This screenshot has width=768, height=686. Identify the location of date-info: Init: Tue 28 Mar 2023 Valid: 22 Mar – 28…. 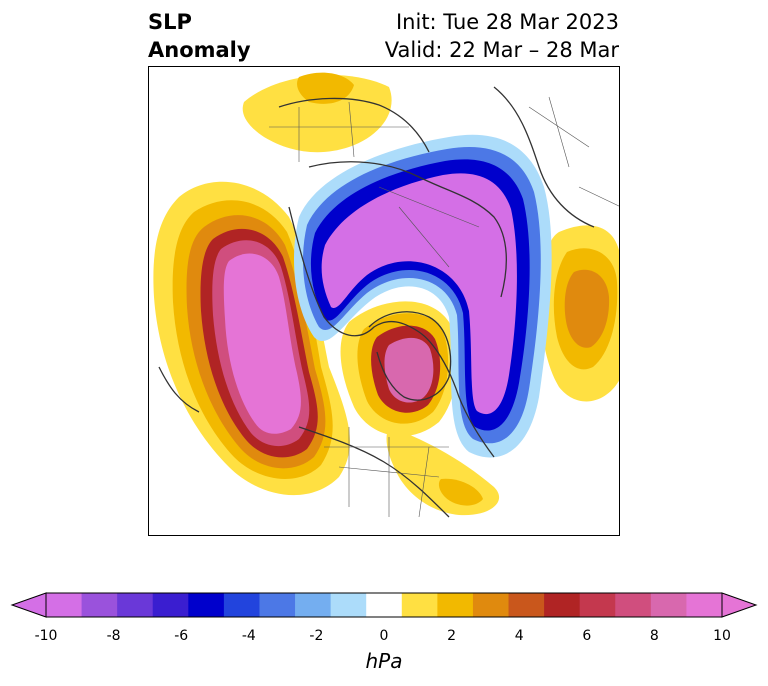
(502, 36).